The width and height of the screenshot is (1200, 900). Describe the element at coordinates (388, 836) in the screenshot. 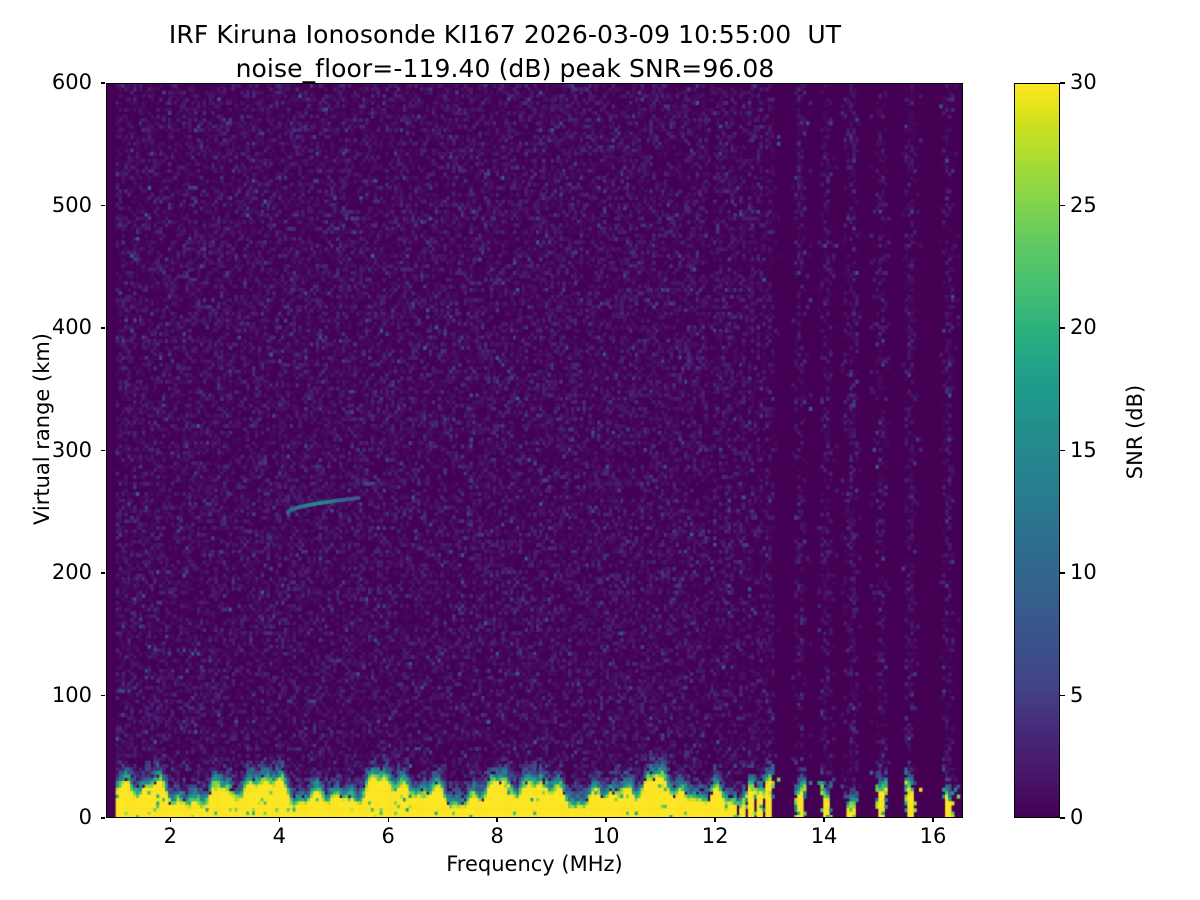

I see `x-tick-label: 6` at that location.